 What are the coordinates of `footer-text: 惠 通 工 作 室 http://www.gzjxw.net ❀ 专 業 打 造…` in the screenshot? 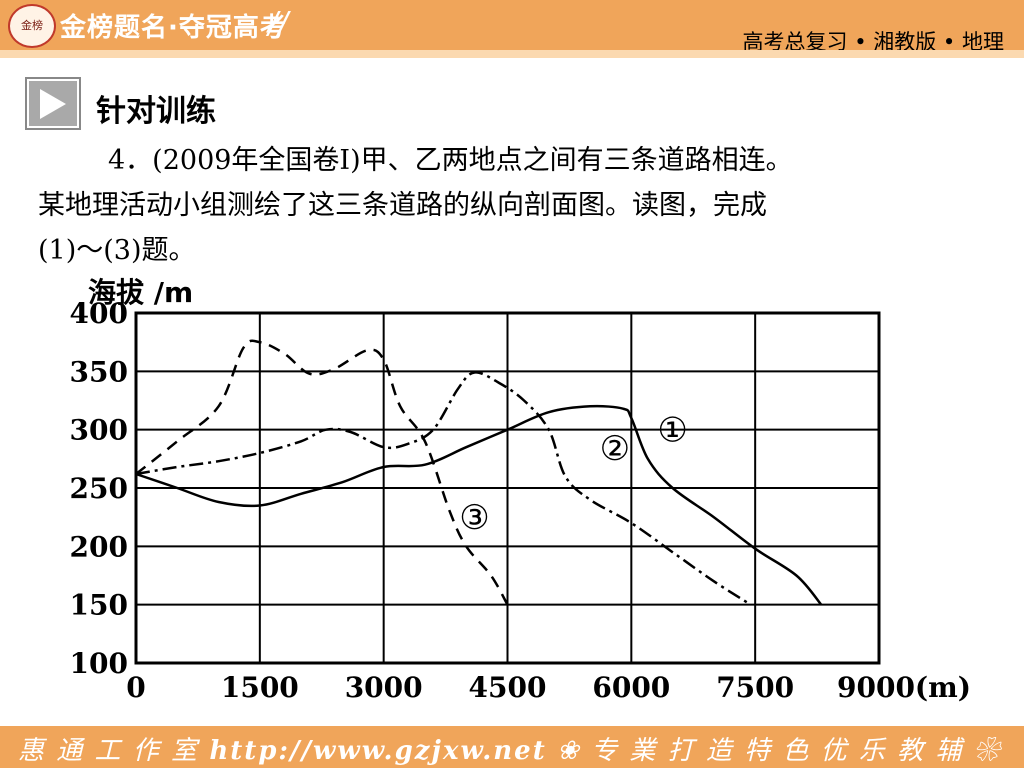 It's located at (510, 748).